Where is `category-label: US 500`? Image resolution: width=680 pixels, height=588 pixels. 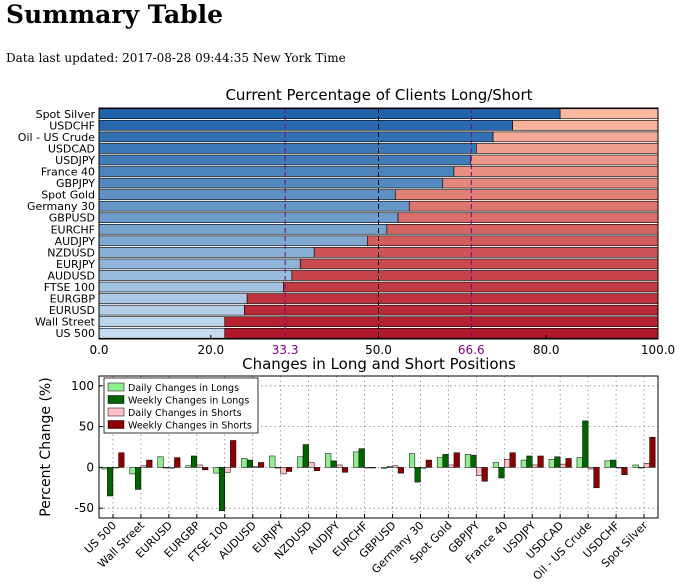
category-label: US 500 is located at coordinates (75, 333).